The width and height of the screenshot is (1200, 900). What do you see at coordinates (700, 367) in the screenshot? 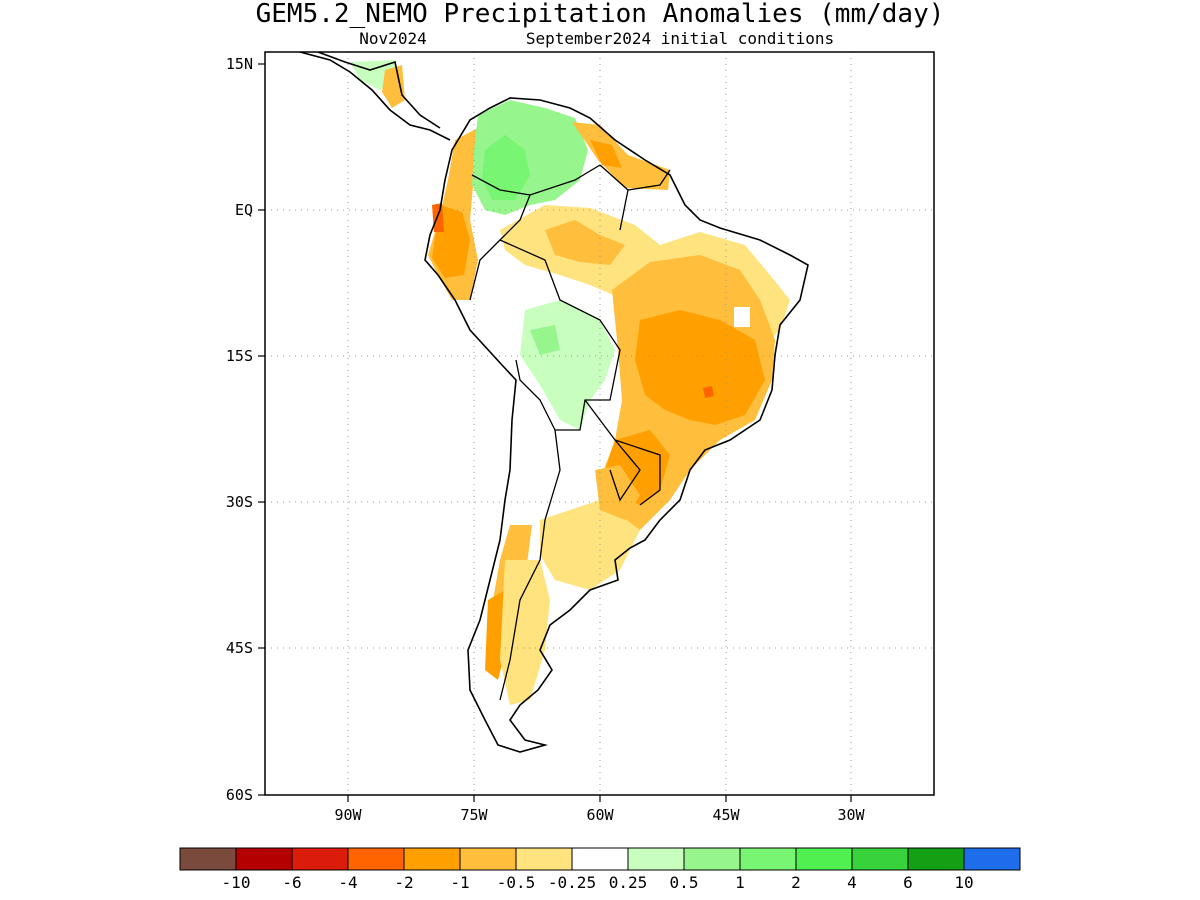
I see `anomaly-dry-brazil-core` at bounding box center [700, 367].